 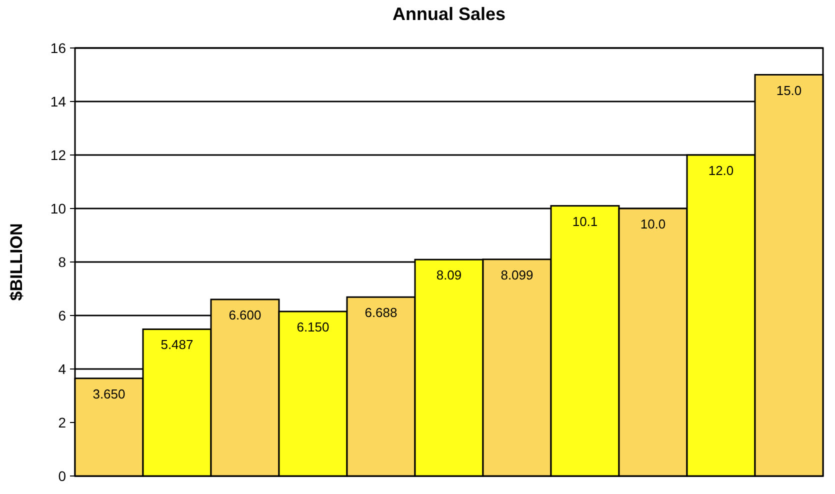 I want to click on y-tick-label: 6, so click(x=62, y=315).